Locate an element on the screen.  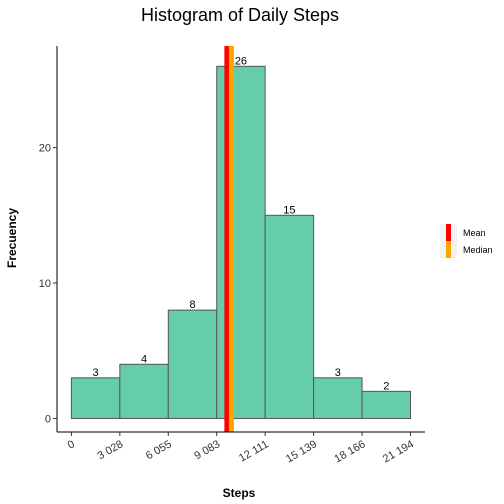
x-tick-label: 6 055 is located at coordinates (159, 450).